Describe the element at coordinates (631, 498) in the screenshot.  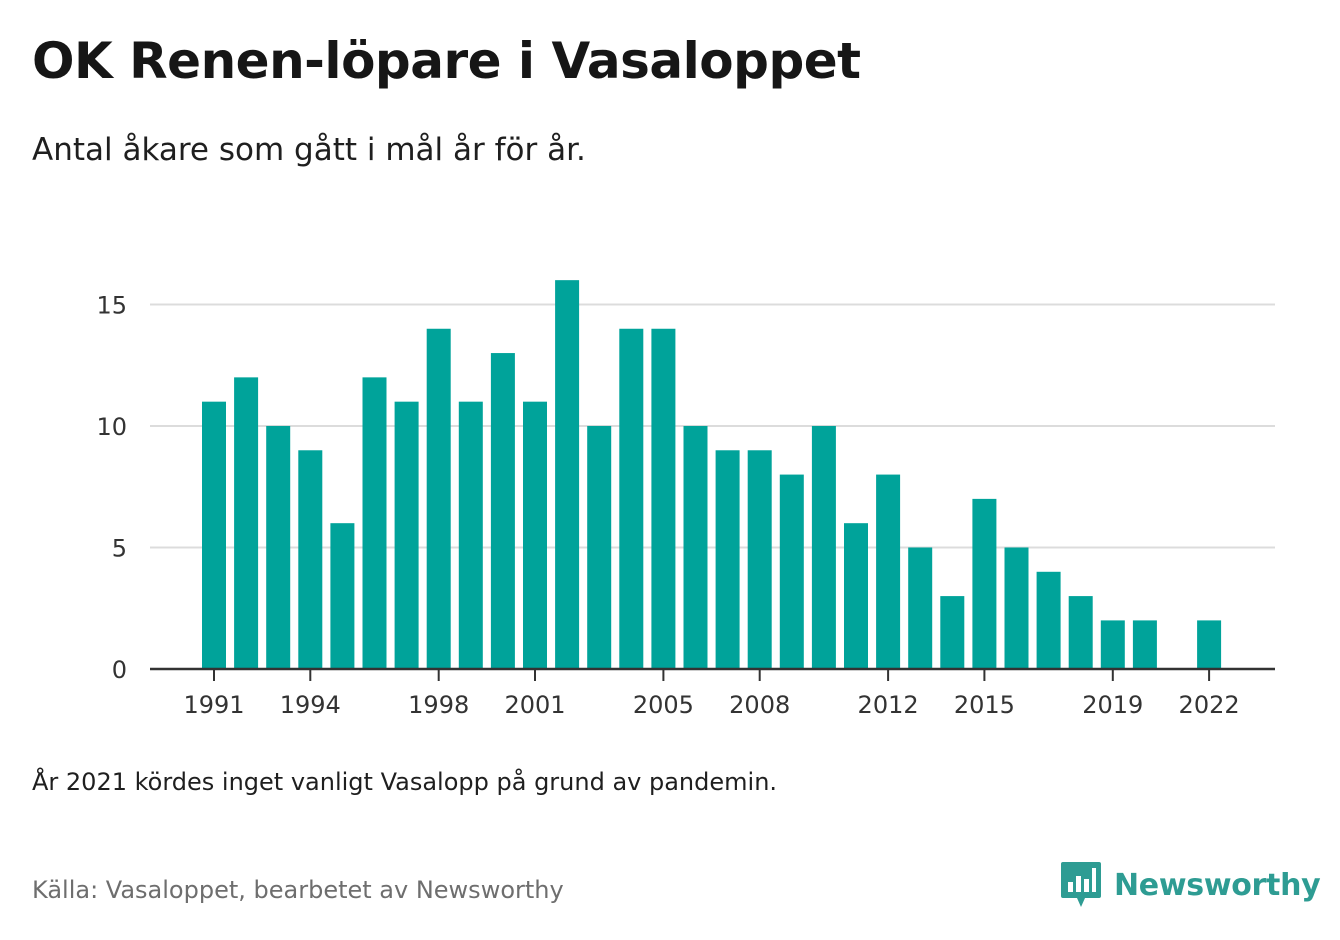
I see `bar-2004` at that location.